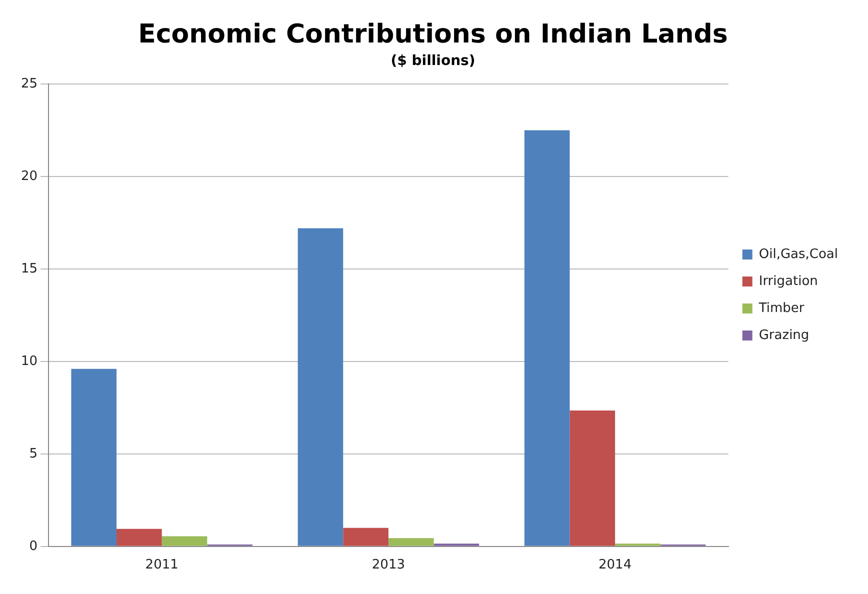 This screenshot has width=868, height=594. I want to click on x-tick-label: 2014, so click(615, 565).